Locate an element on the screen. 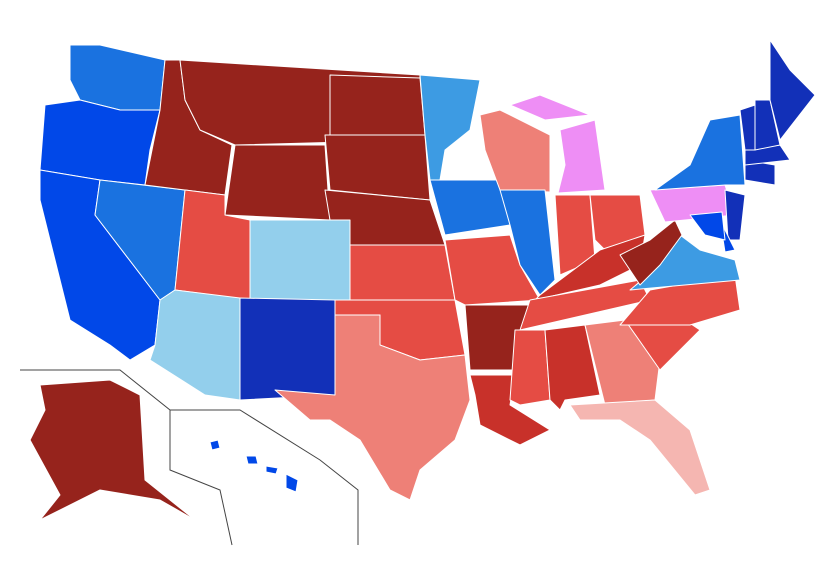  state-wi is located at coordinates (515, 151).